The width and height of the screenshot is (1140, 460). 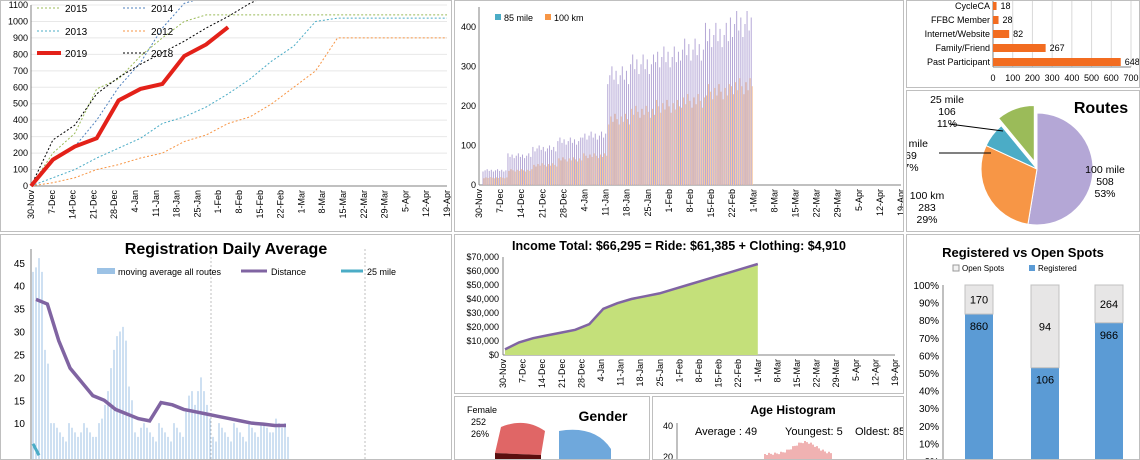 What do you see at coordinates (20, 104) in the screenshot?
I see `y-tick-label: 500` at bounding box center [20, 104].